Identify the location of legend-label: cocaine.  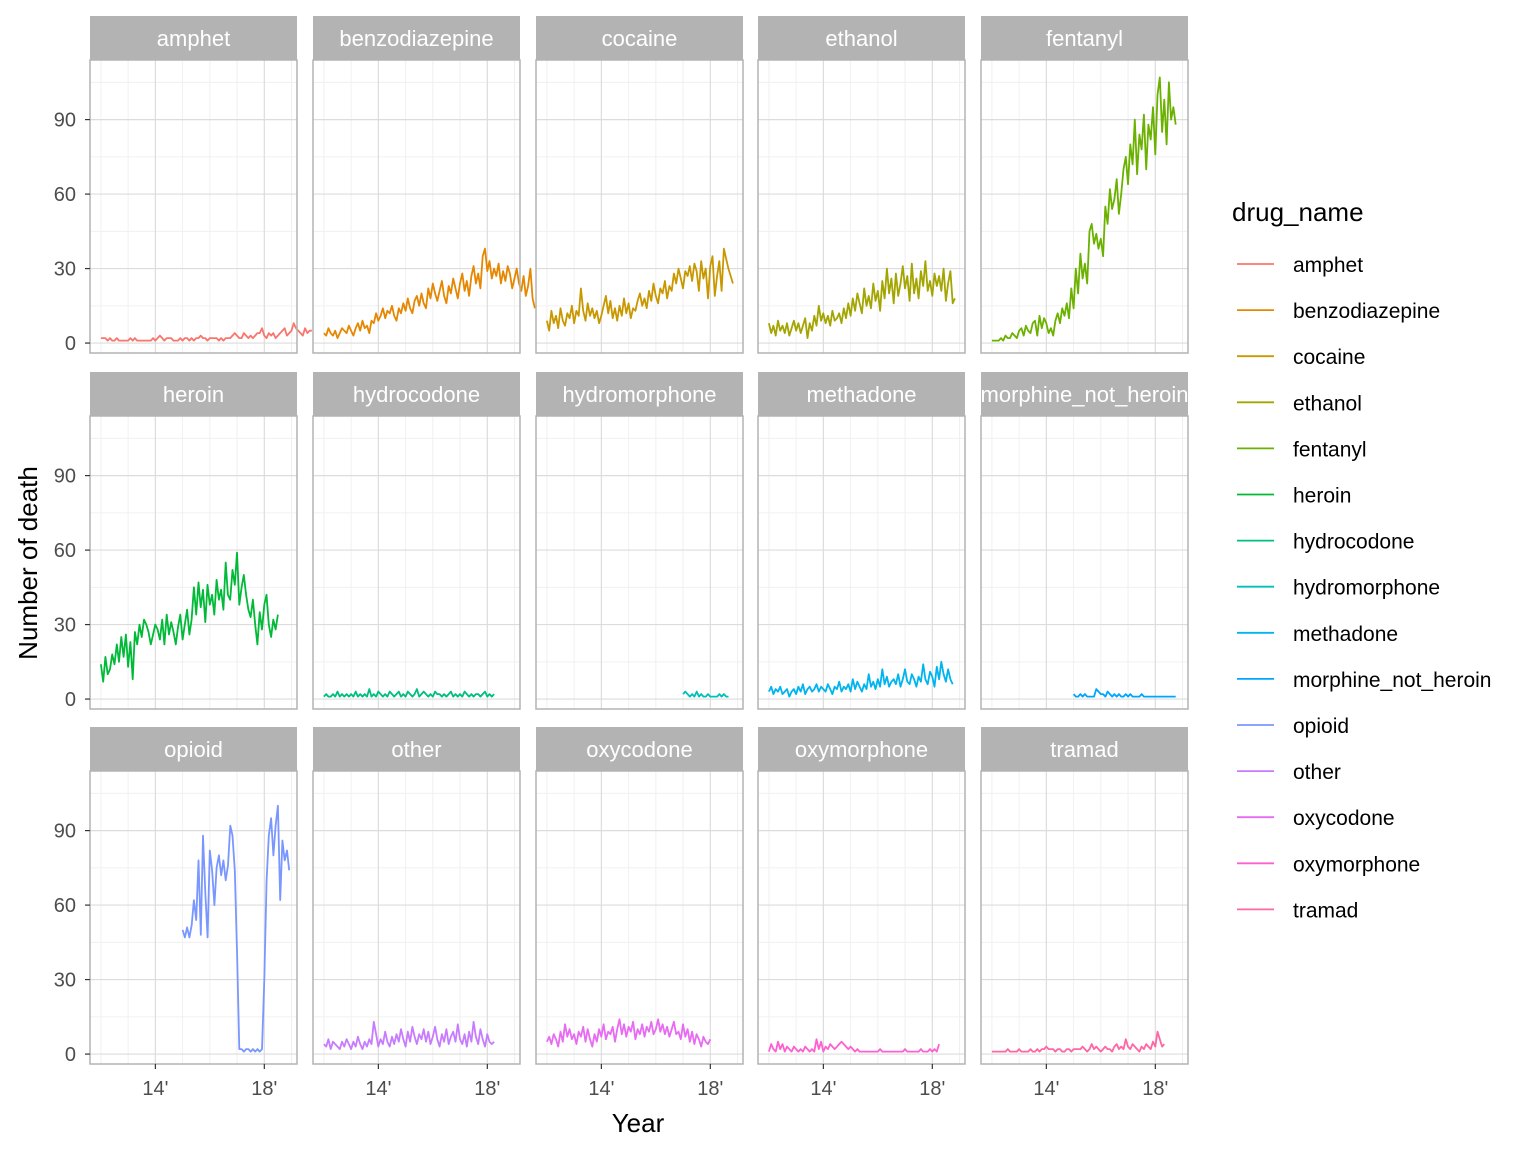
(1329, 357).